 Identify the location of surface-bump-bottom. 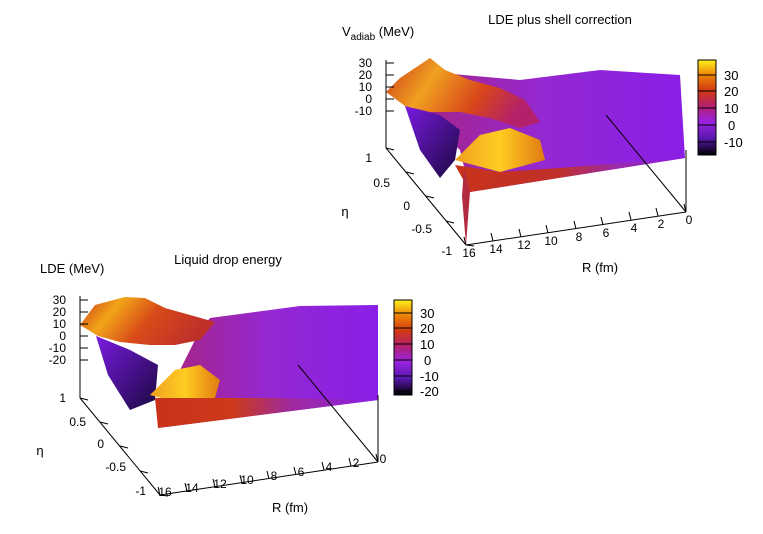
(185, 384).